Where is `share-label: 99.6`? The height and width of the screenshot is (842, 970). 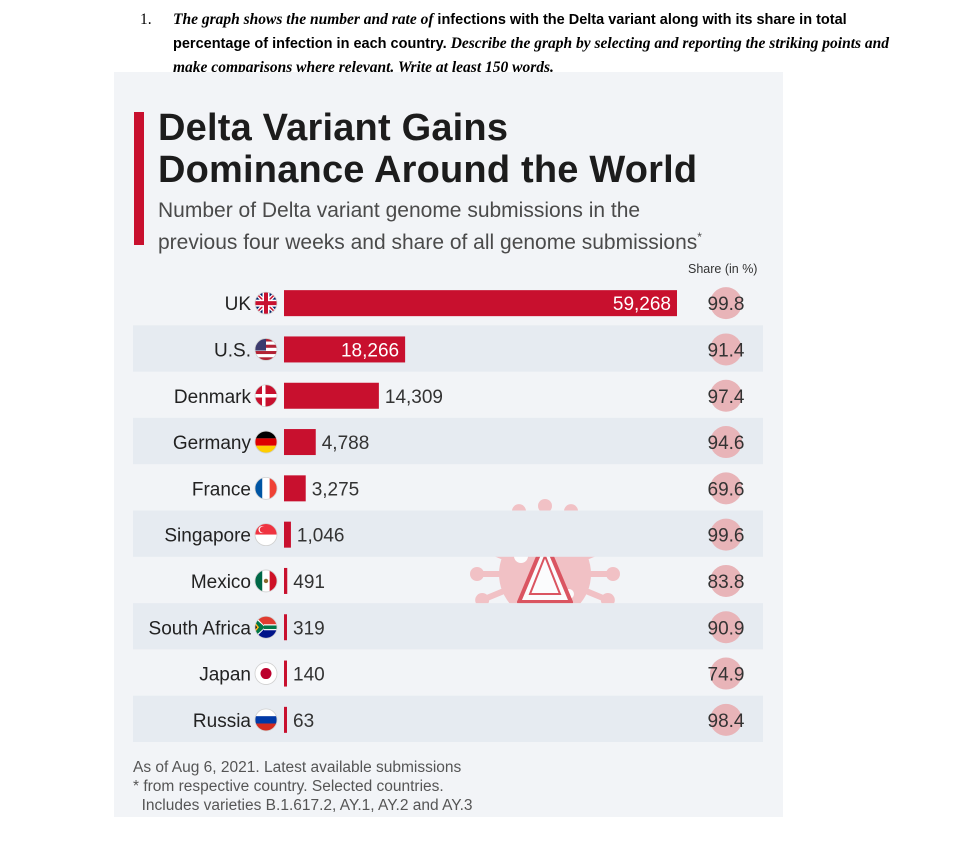
share-label: 99.6 is located at coordinates (726, 536).